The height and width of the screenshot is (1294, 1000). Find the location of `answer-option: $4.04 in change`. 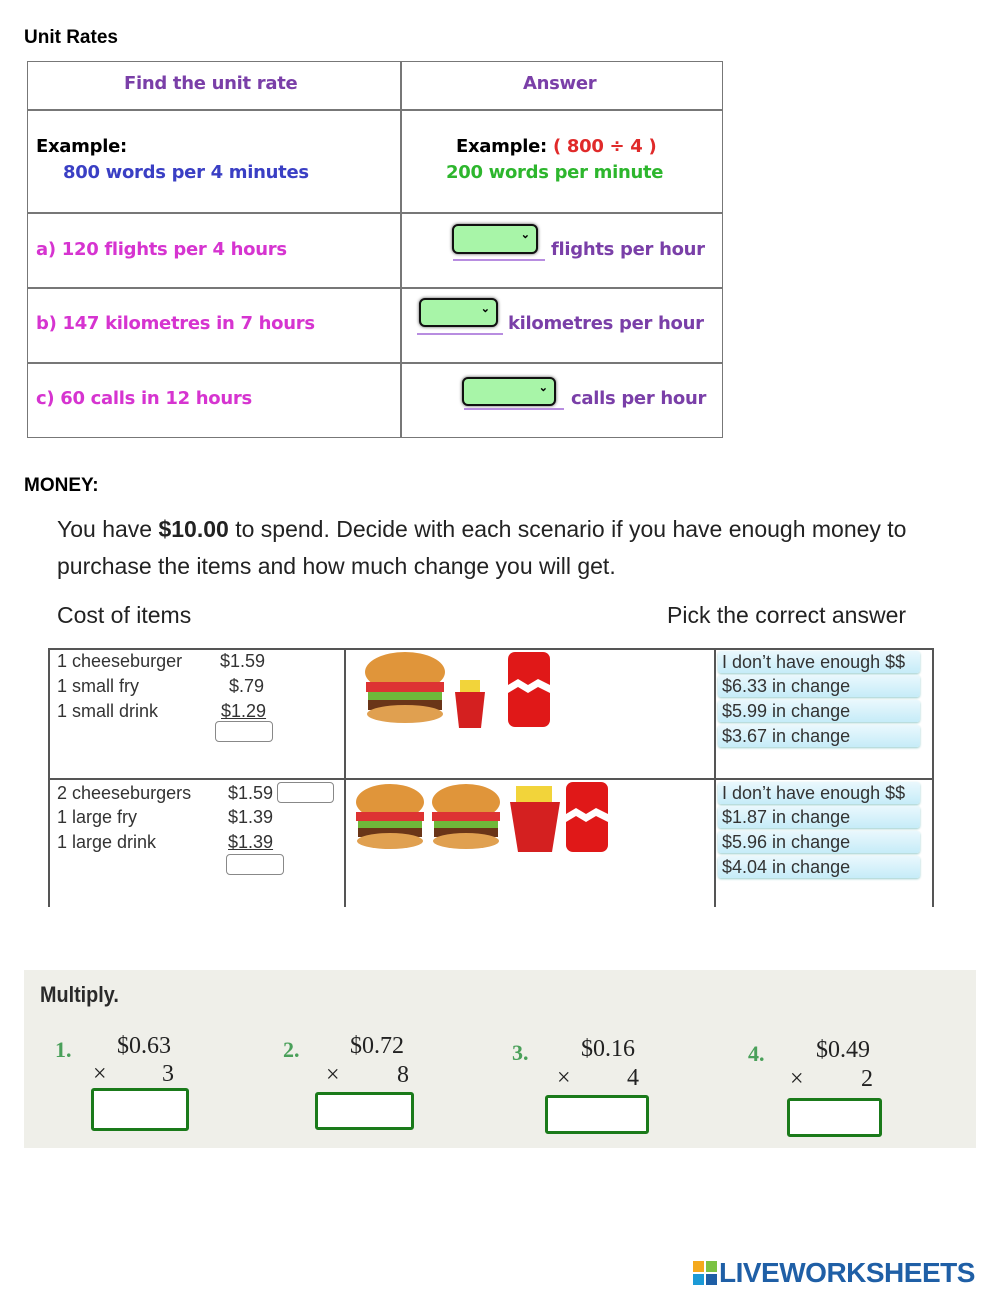

answer-option: $4.04 in change is located at coordinates (819, 867).